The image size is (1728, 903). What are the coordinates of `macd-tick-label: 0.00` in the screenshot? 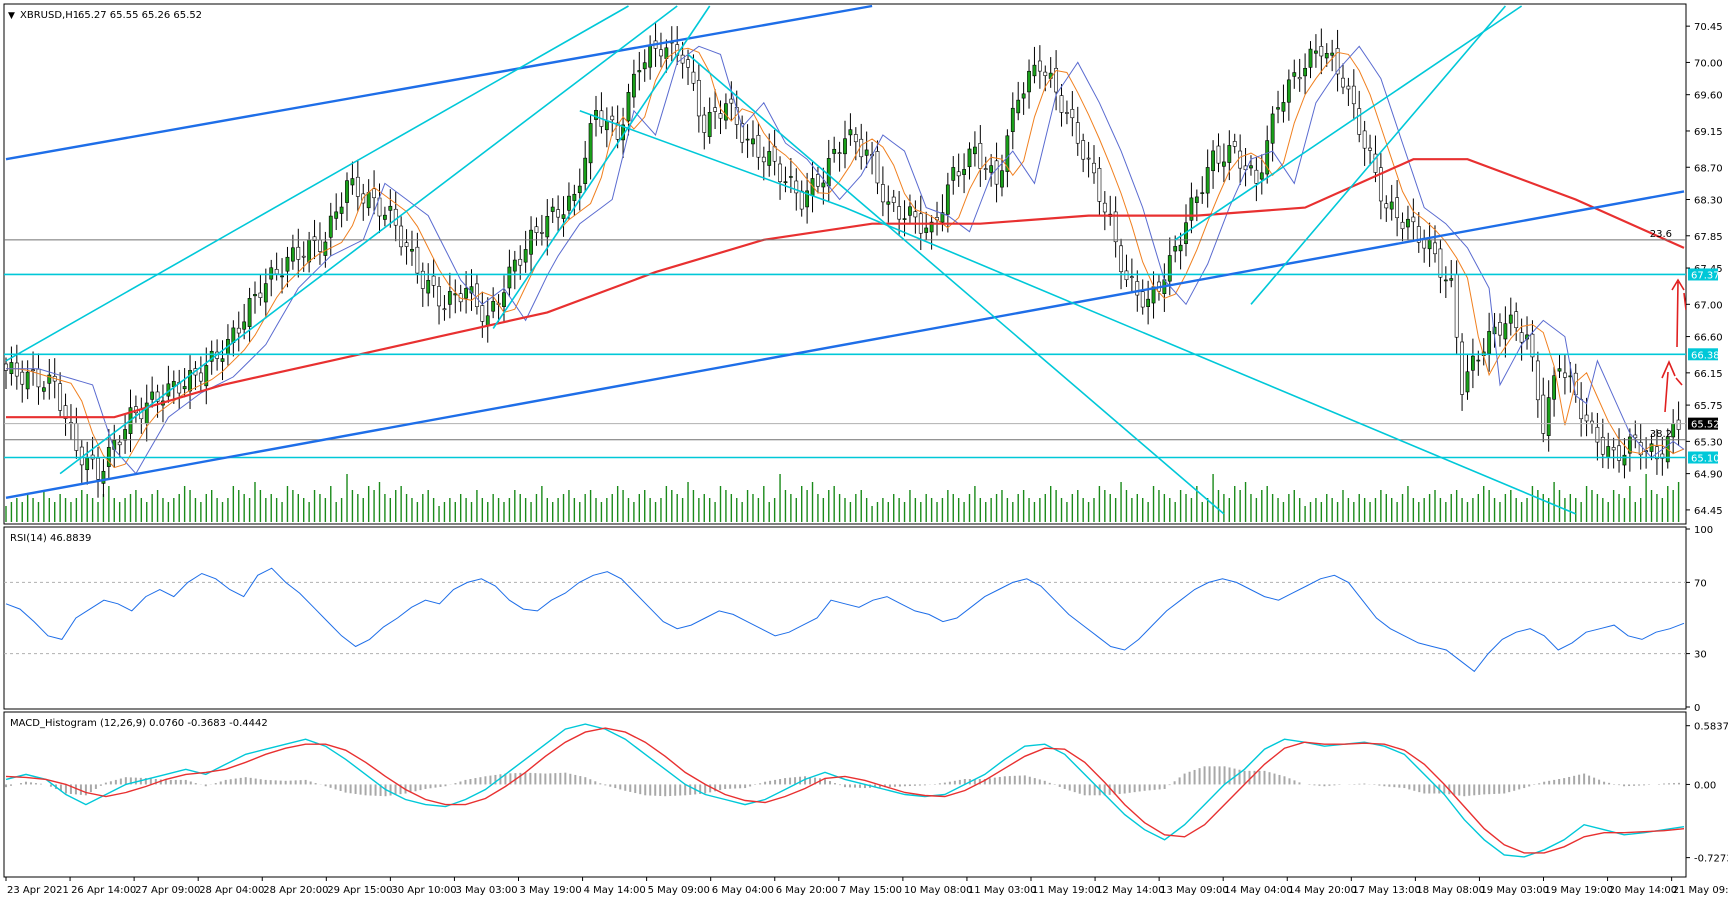 It's located at (1705, 785).